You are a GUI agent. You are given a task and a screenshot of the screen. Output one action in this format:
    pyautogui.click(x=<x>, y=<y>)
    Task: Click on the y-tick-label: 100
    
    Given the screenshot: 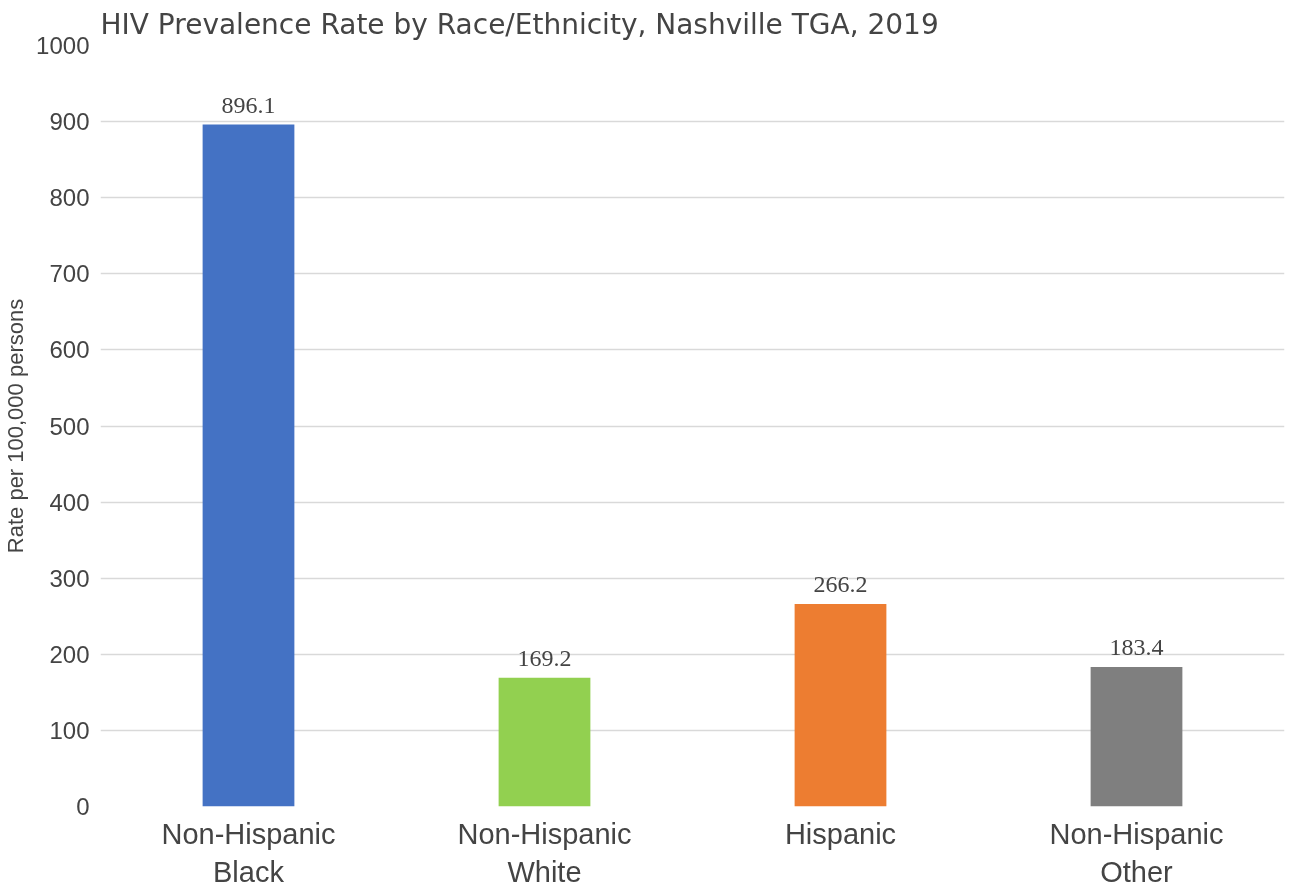 What is the action you would take?
    pyautogui.click(x=69, y=730)
    